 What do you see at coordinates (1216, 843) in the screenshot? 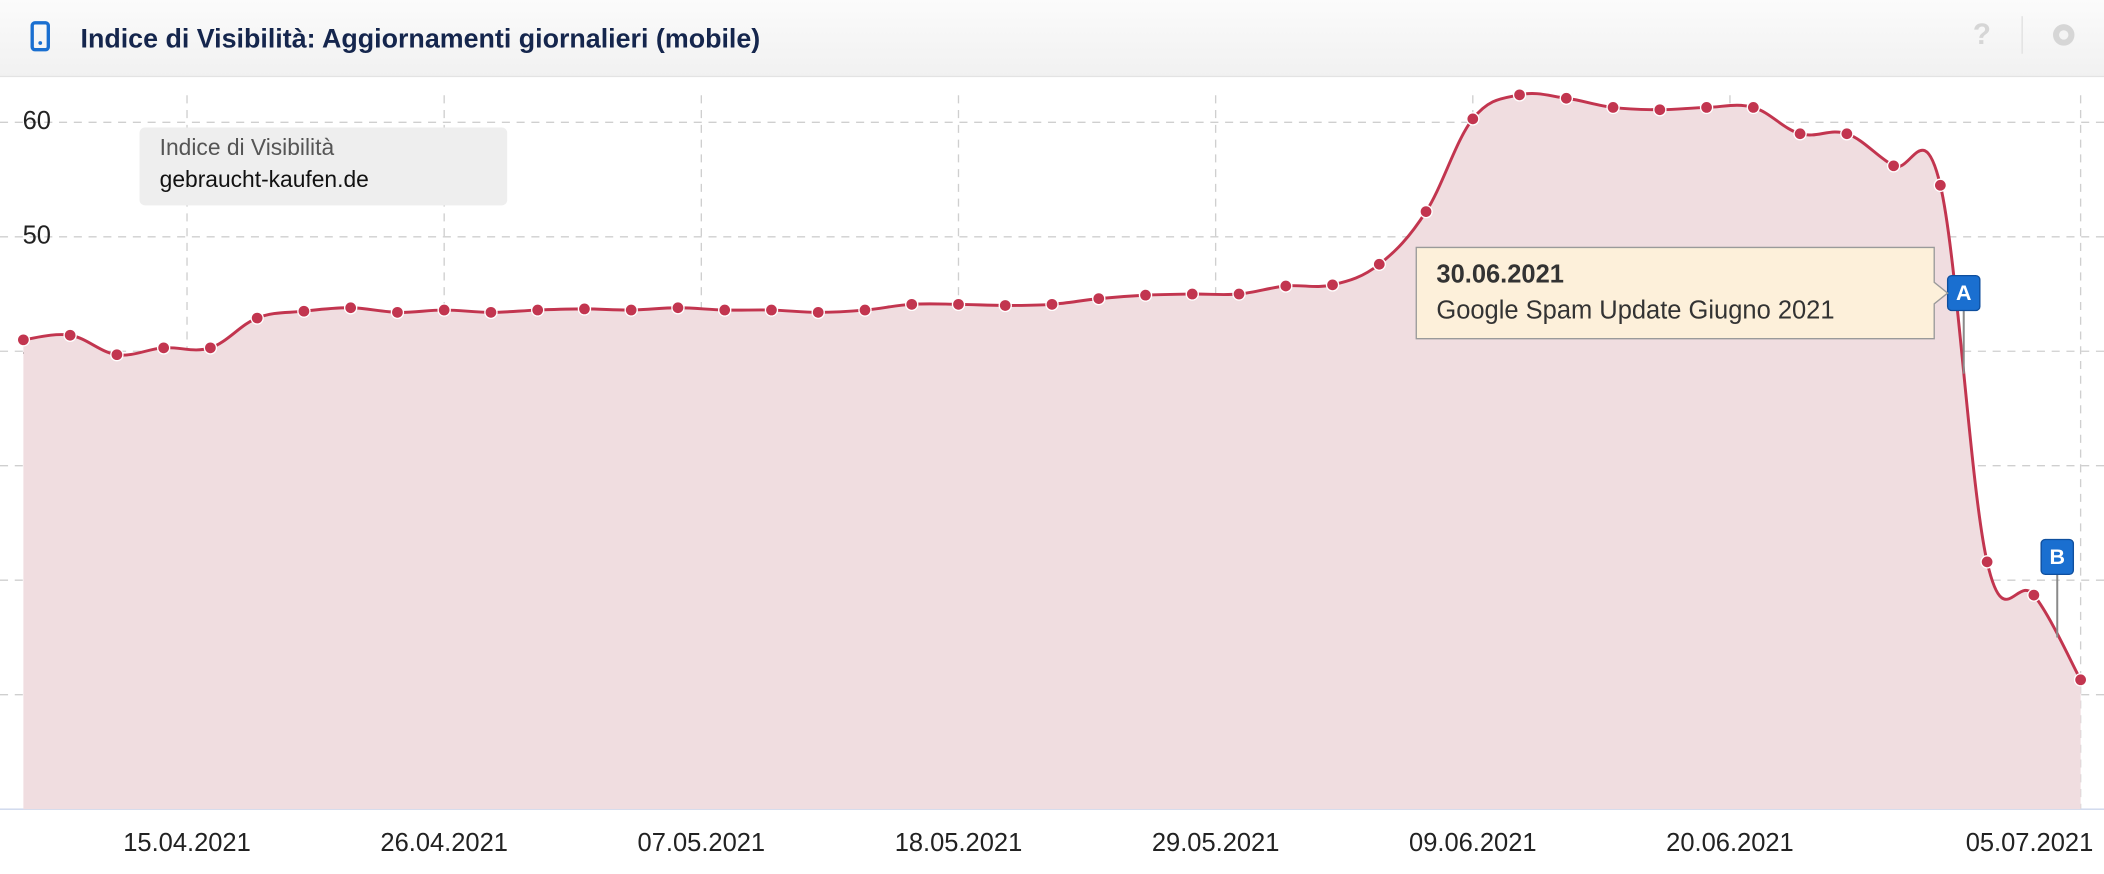
I see `x-tick-label: 29.05.2021` at bounding box center [1216, 843].